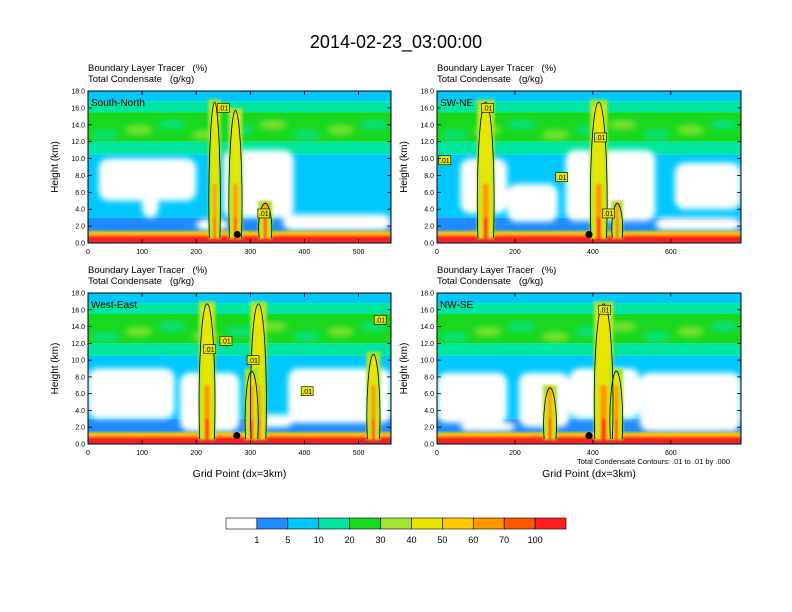 The width and height of the screenshot is (792, 612). I want to click on colorbar-label: 60, so click(473, 540).